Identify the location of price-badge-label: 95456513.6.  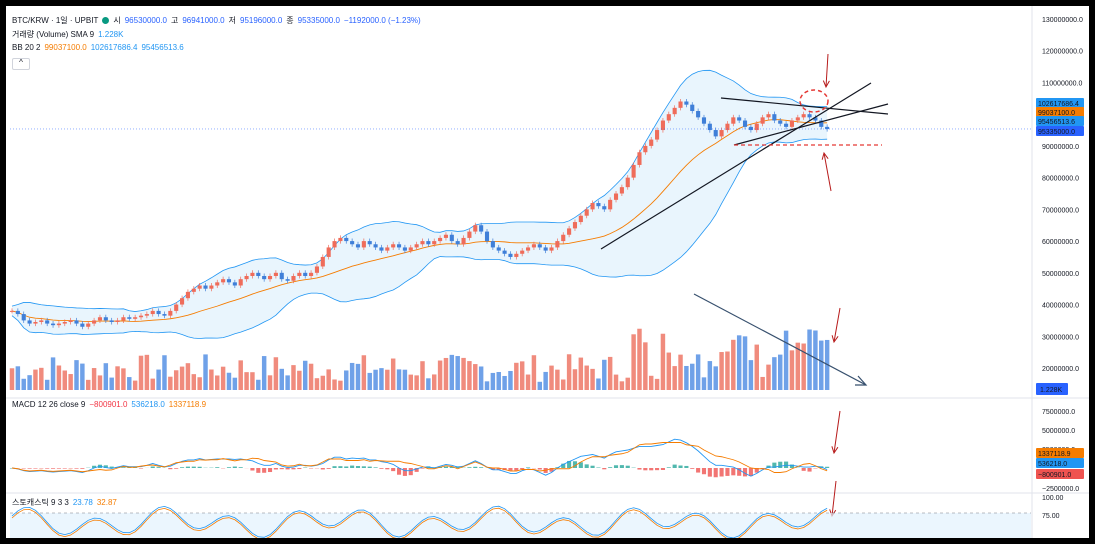
(1056, 122).